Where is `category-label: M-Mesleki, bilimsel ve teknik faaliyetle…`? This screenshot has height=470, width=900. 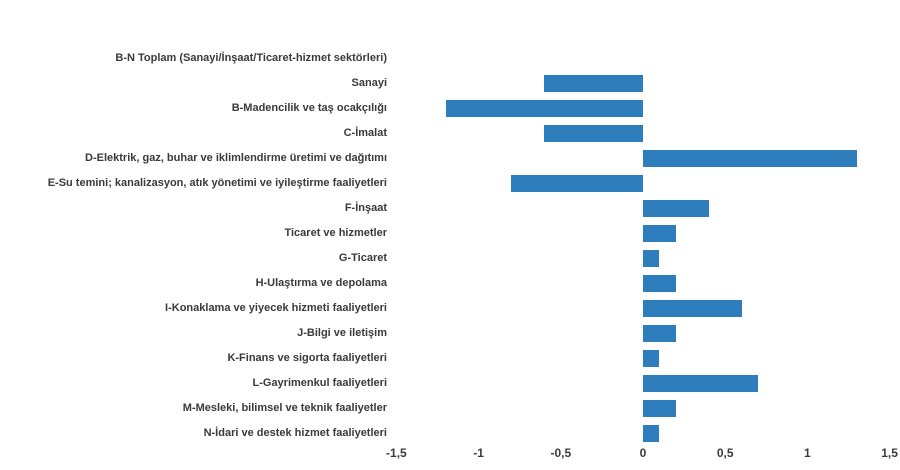
category-label: M-Mesleki, bilimsel ve teknik faaliyetle… is located at coordinates (284, 407).